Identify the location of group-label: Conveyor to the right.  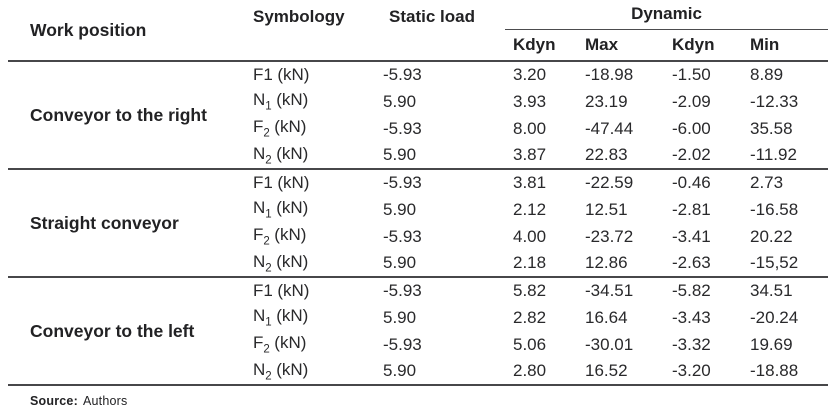
(130, 114).